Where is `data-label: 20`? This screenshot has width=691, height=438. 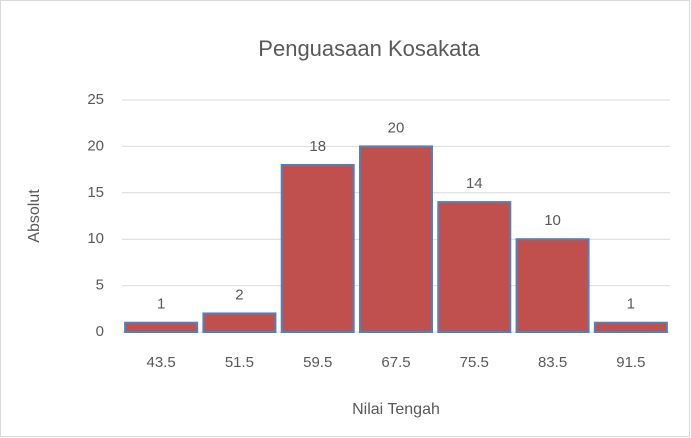 data-label: 20 is located at coordinates (396, 127).